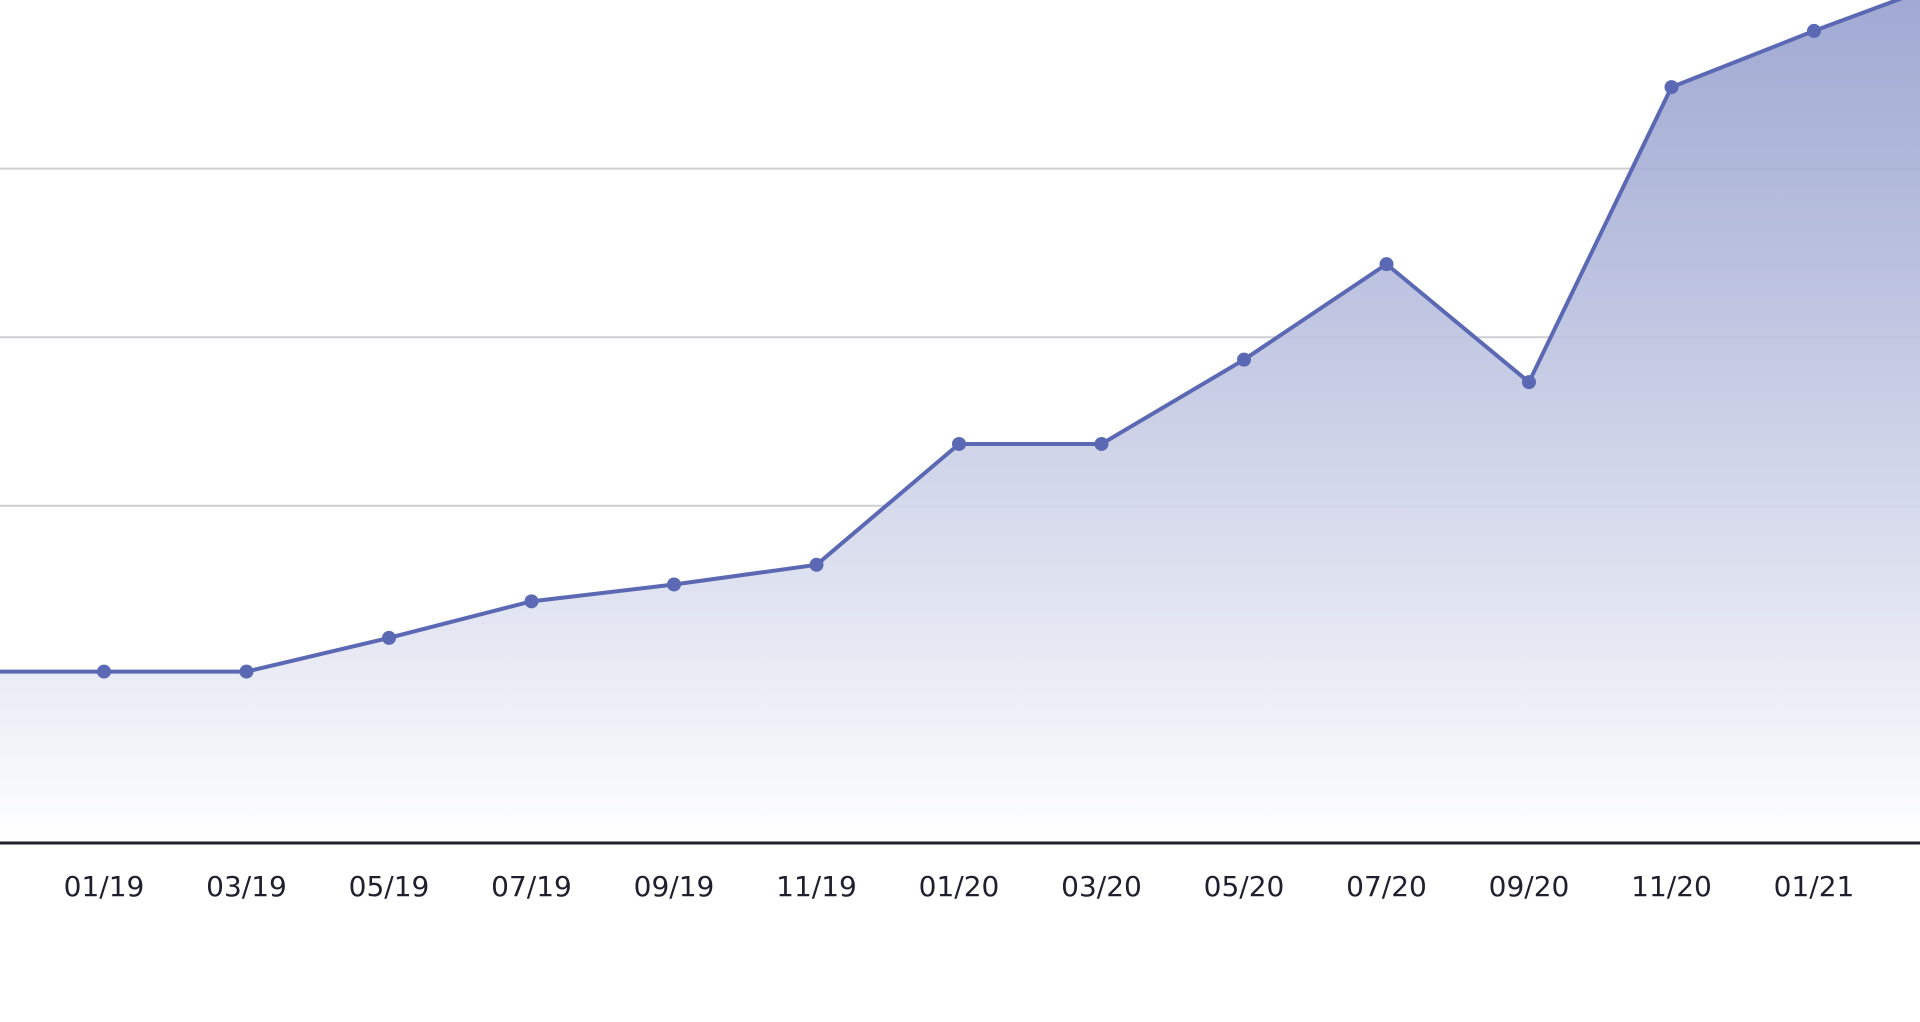  Describe the element at coordinates (1101, 886) in the screenshot. I see `x-tick-label: 03/20` at that location.